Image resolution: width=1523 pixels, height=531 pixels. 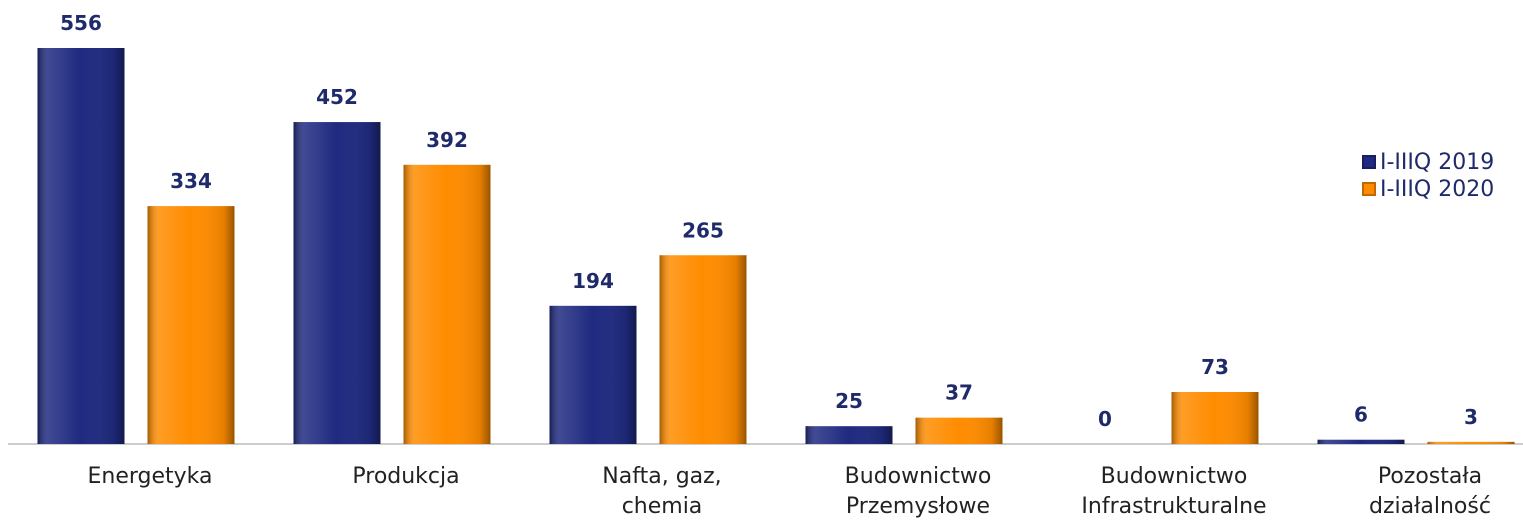 What do you see at coordinates (447, 140) in the screenshot?
I see `data-label: 392` at bounding box center [447, 140].